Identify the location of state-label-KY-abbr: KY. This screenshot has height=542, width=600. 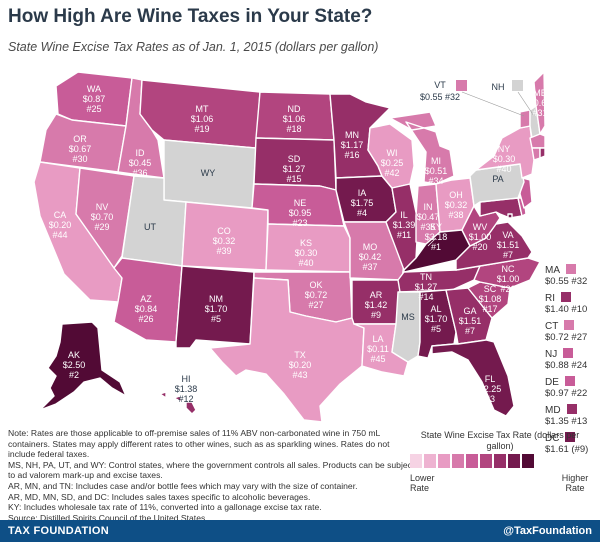
(436, 227).